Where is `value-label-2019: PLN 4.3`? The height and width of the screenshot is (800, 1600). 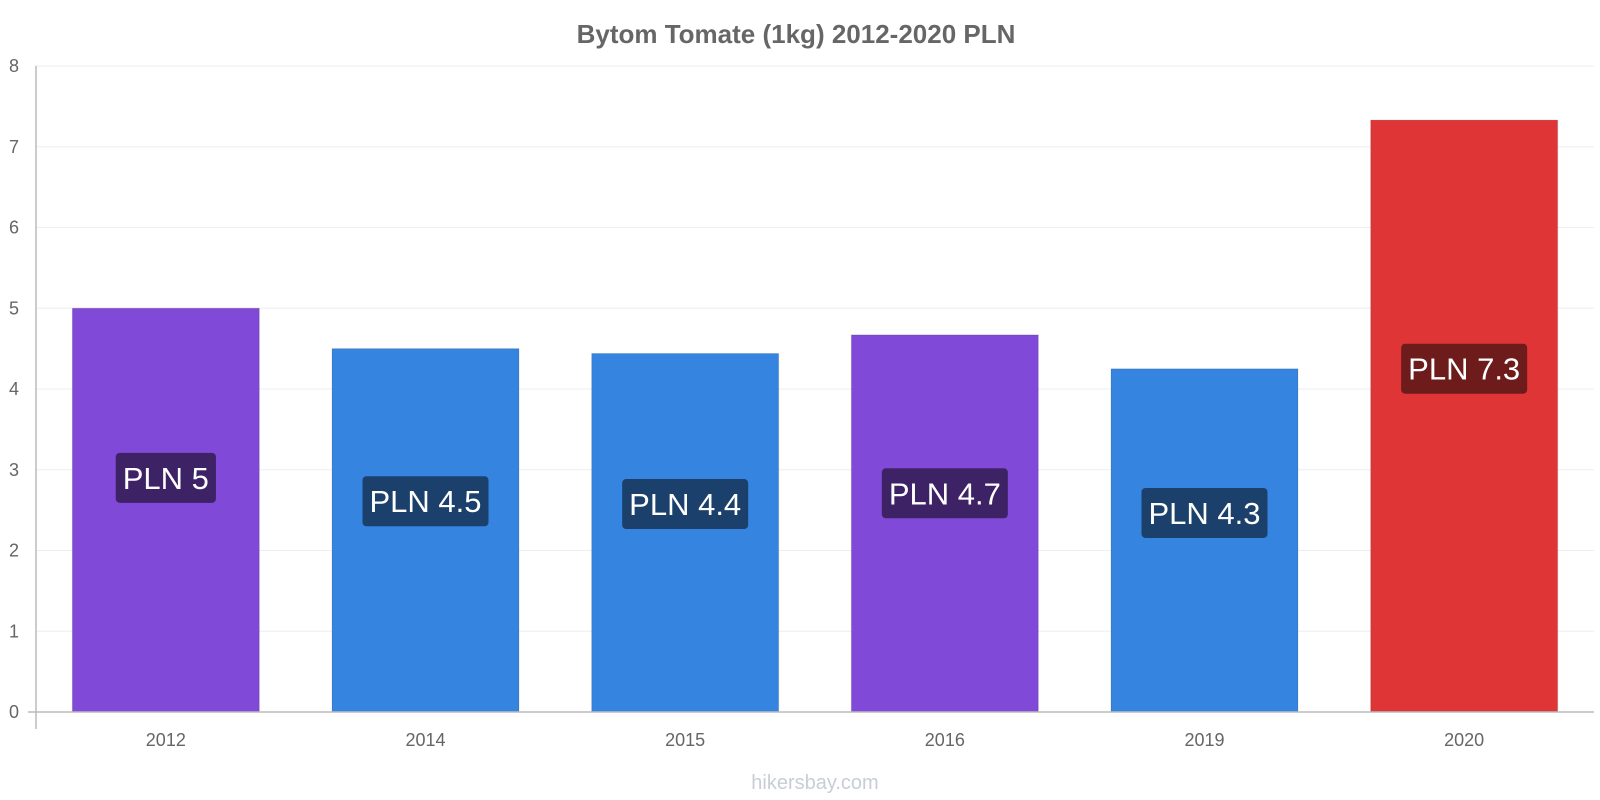 value-label-2019: PLN 4.3 is located at coordinates (1204, 512).